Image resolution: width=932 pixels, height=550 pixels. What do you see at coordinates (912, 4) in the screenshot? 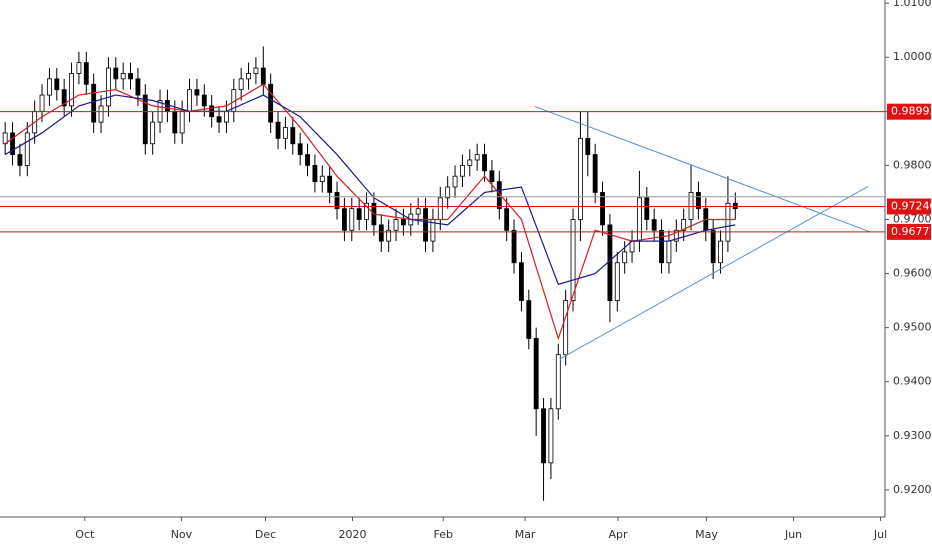
I see `y-tick-label: 1.01000` at bounding box center [912, 4].